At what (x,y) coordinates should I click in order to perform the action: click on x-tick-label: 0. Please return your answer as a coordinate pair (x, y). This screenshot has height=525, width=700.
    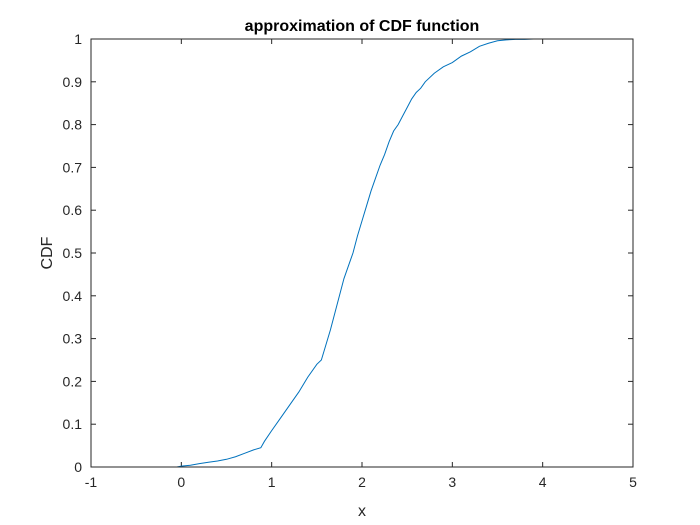
    Looking at the image, I should click on (181, 482).